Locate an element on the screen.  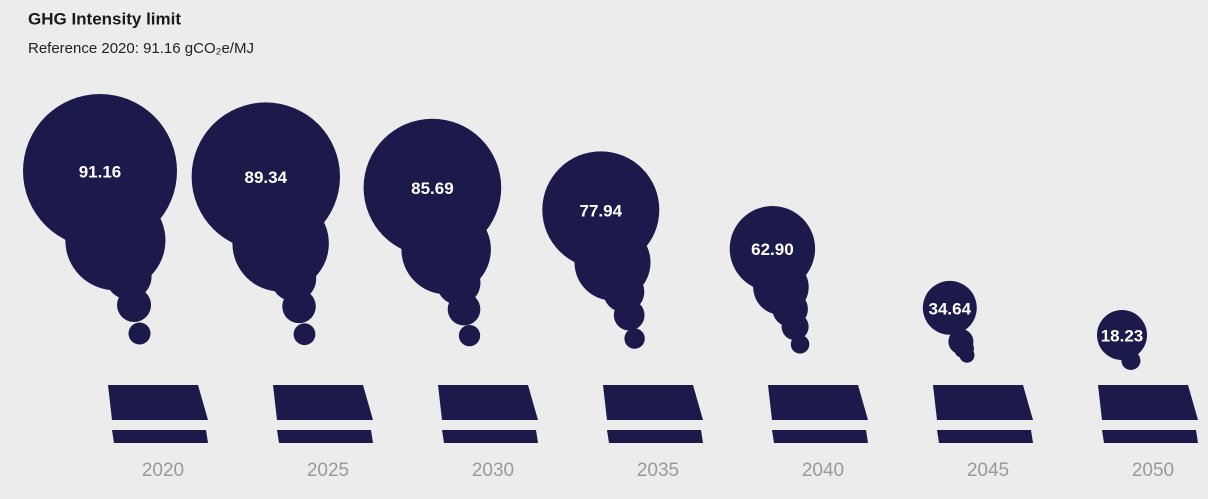
value-label: 89.34 is located at coordinates (266, 177).